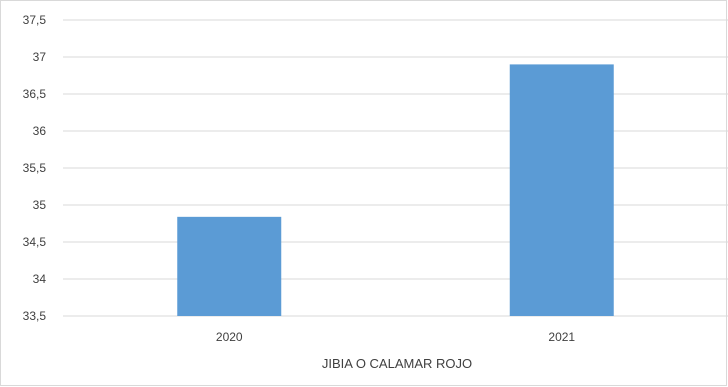 The image size is (728, 387). What do you see at coordinates (35, 20) in the screenshot?
I see `y-tick-label: 37,5` at bounding box center [35, 20].